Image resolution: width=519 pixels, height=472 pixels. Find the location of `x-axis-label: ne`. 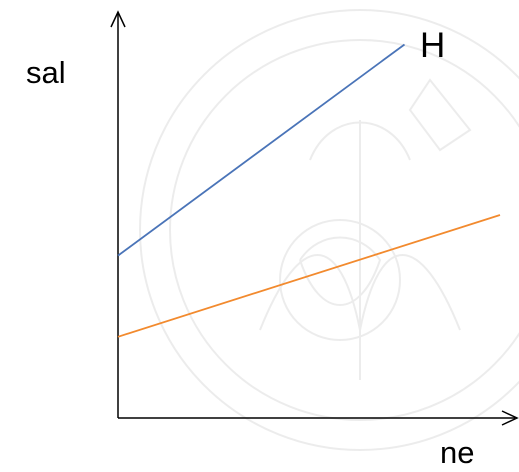

x-axis-label: ne is located at coordinates (457, 452).